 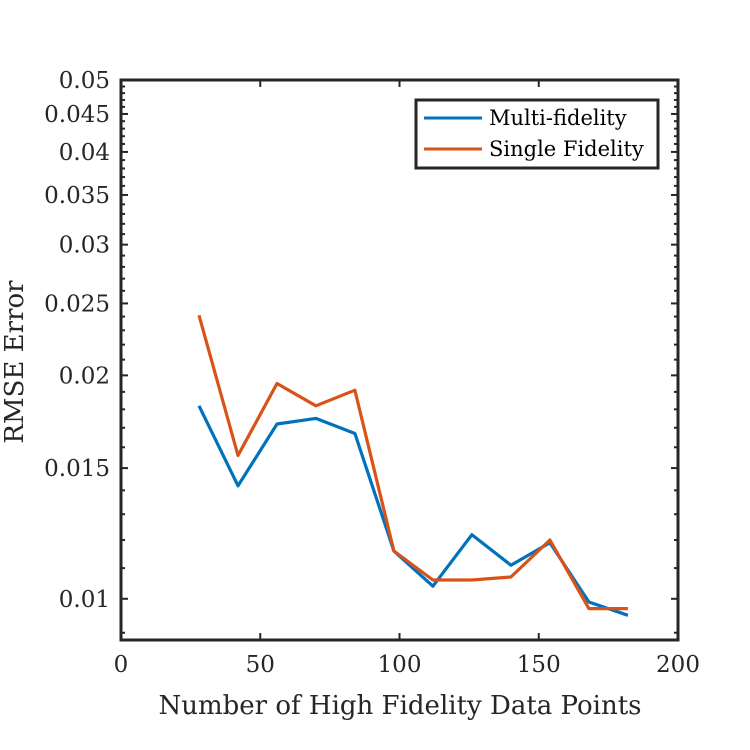 I want to click on y-axis-label: RMSE Error, so click(x=15, y=362).